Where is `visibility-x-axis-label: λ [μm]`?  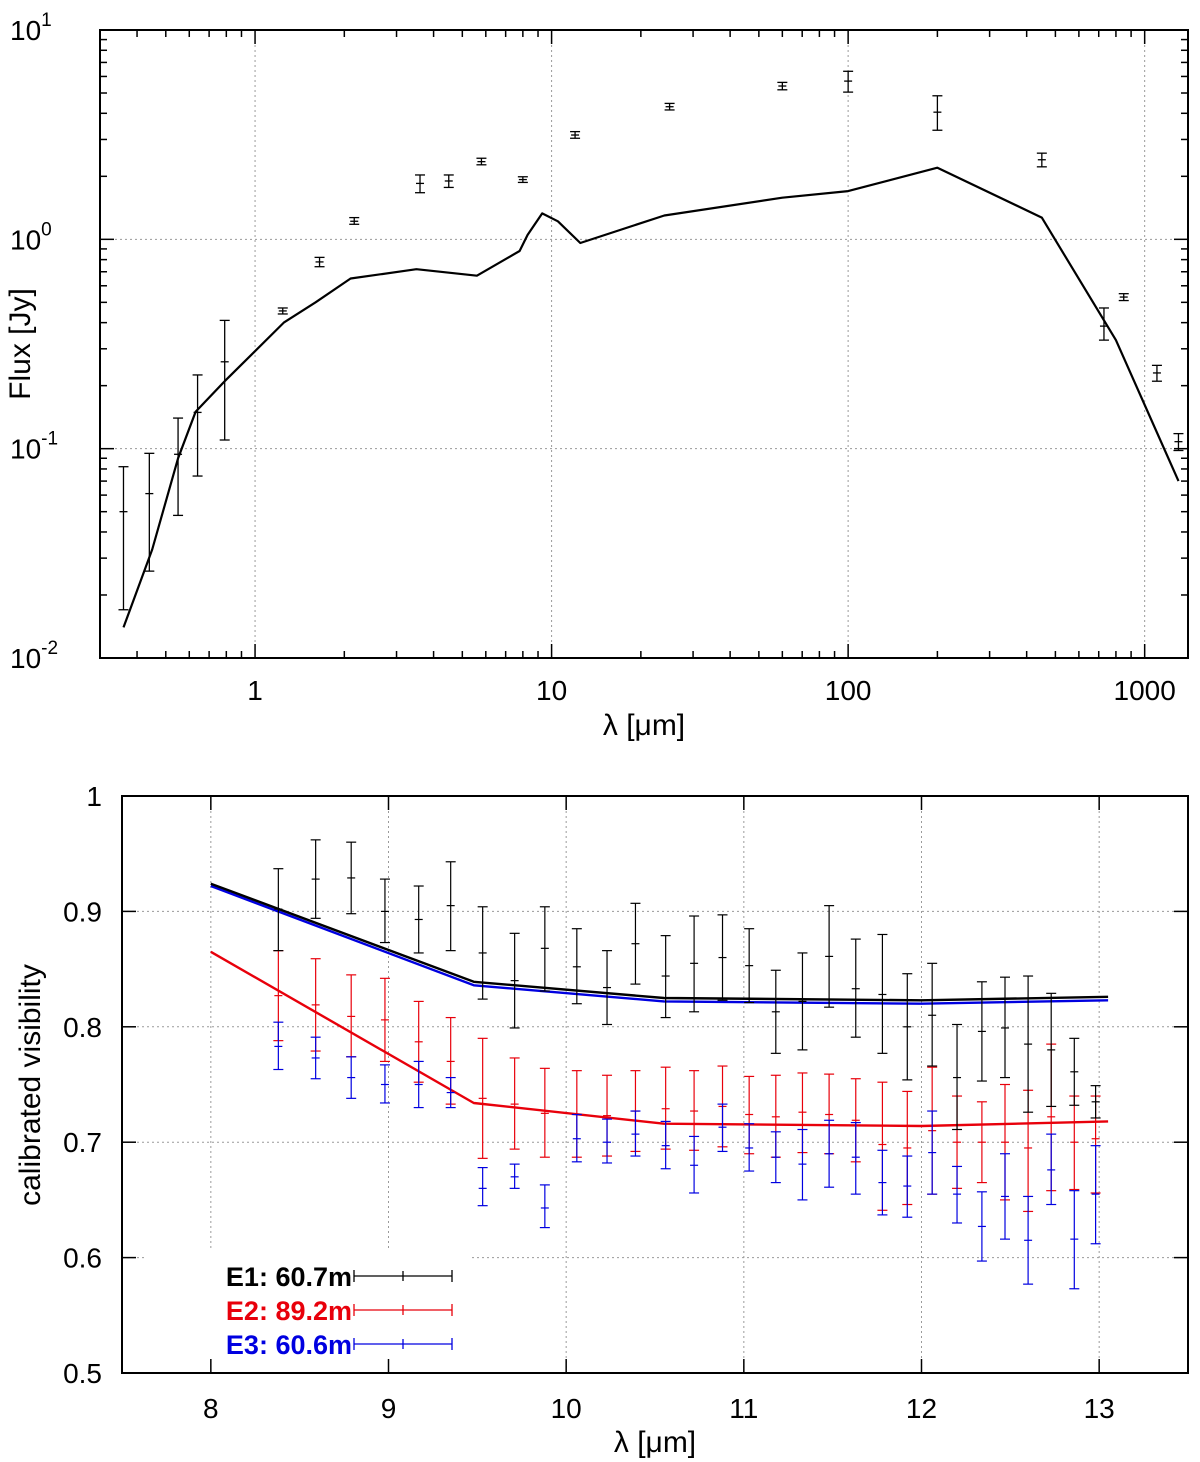
visibility-x-axis-label: λ [μm] is located at coordinates (655, 1442).